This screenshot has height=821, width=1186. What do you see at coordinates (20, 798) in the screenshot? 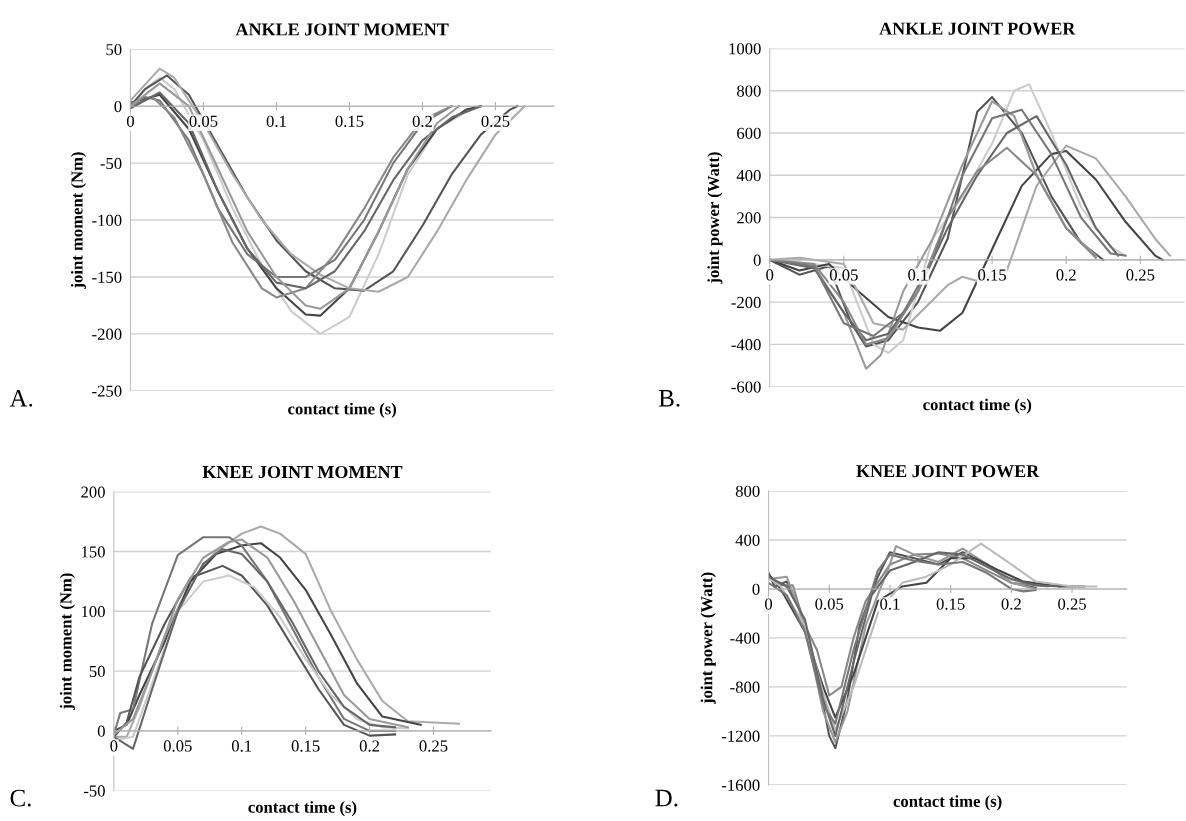
I see `text: C.` at bounding box center [20, 798].